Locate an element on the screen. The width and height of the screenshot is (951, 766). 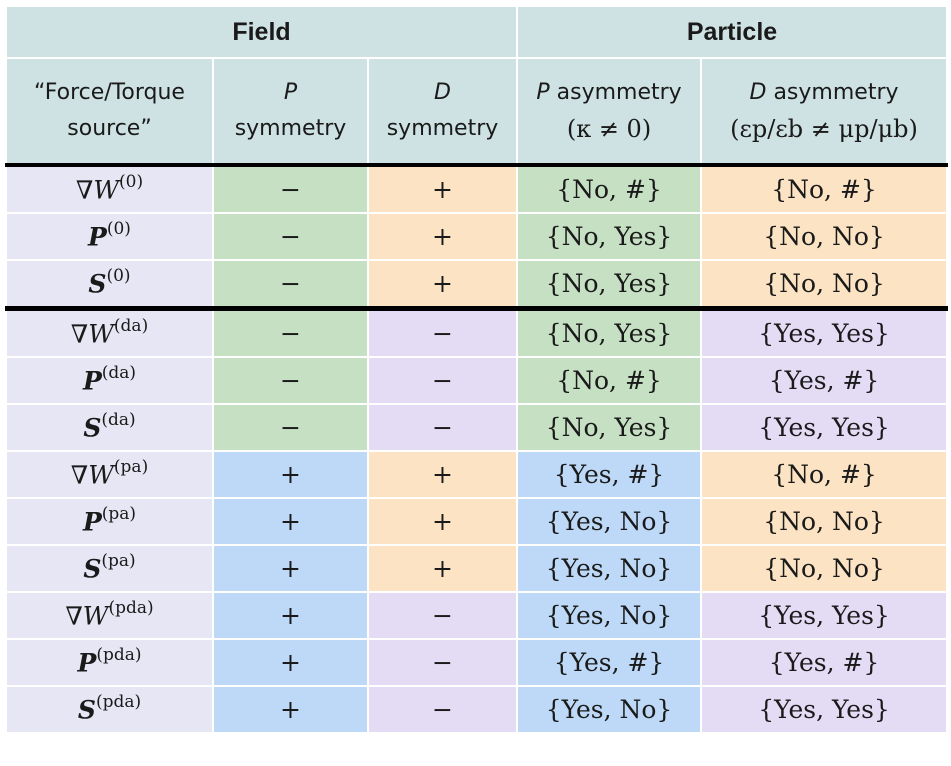
source-cell: P(da) is located at coordinates (109, 380).